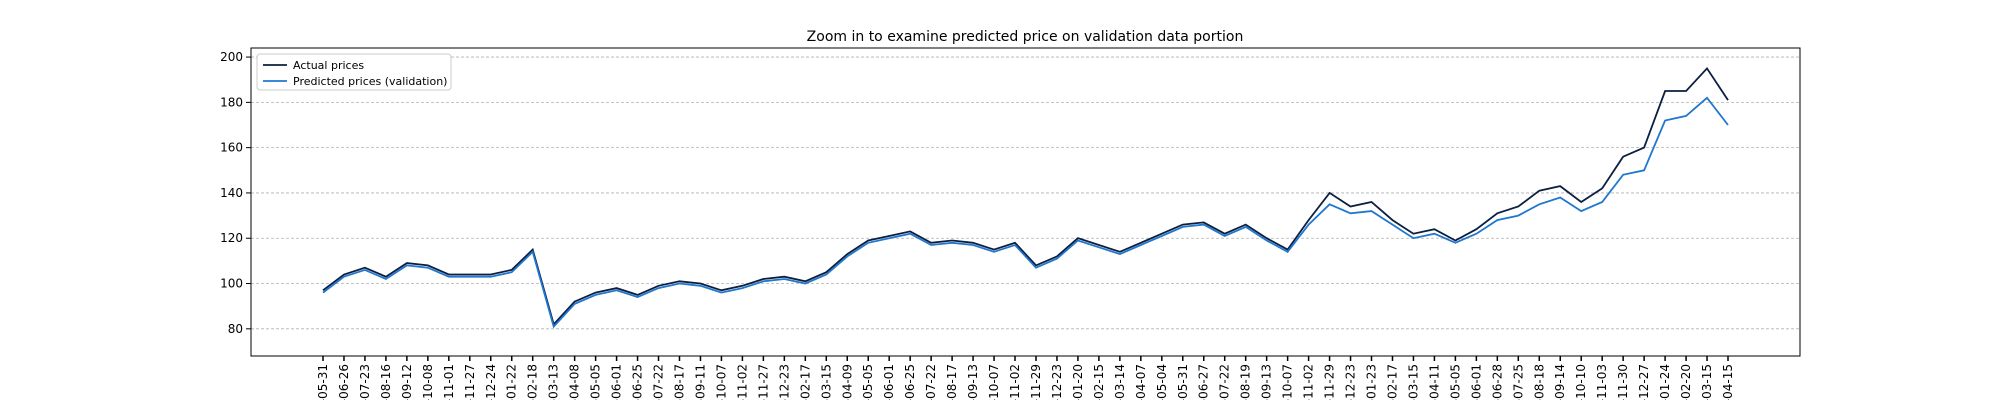 The width and height of the screenshot is (2000, 400). I want to click on x-tick-label: -08-18, so click(1539, 382).